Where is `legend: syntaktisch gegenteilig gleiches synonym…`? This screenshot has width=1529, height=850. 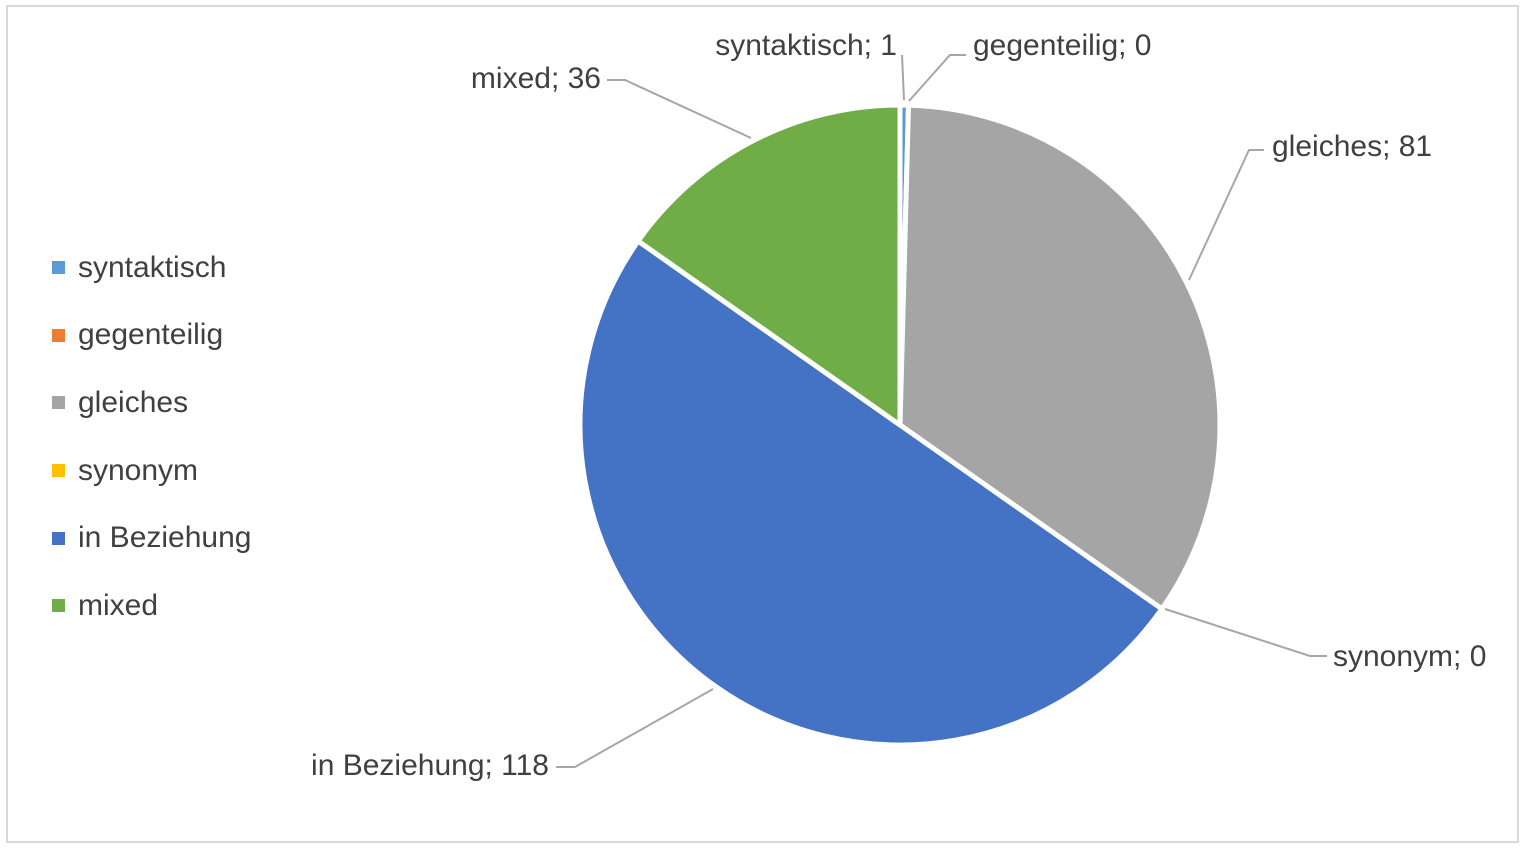
legend: syntaktisch gegenteilig gleiches synonym… is located at coordinates (151, 437).